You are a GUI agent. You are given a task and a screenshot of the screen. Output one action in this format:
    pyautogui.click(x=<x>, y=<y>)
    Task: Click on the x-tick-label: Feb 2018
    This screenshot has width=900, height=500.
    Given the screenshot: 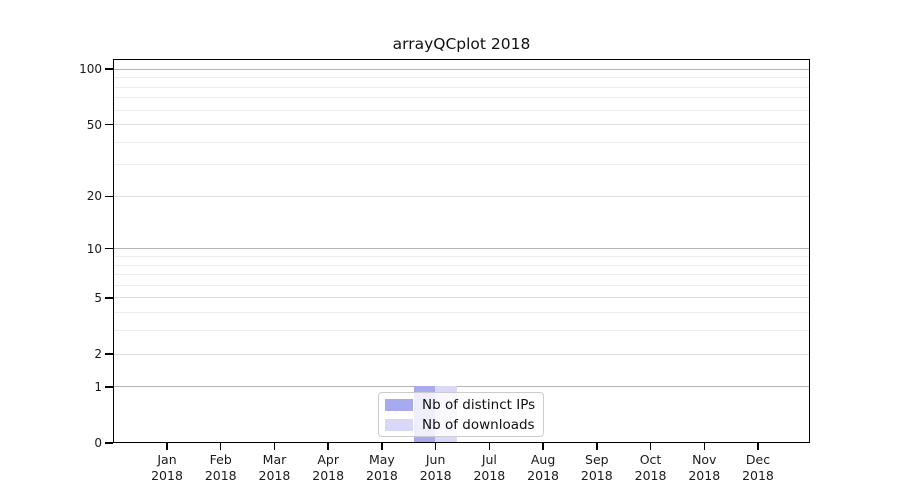 What is the action you would take?
    pyautogui.click(x=221, y=467)
    